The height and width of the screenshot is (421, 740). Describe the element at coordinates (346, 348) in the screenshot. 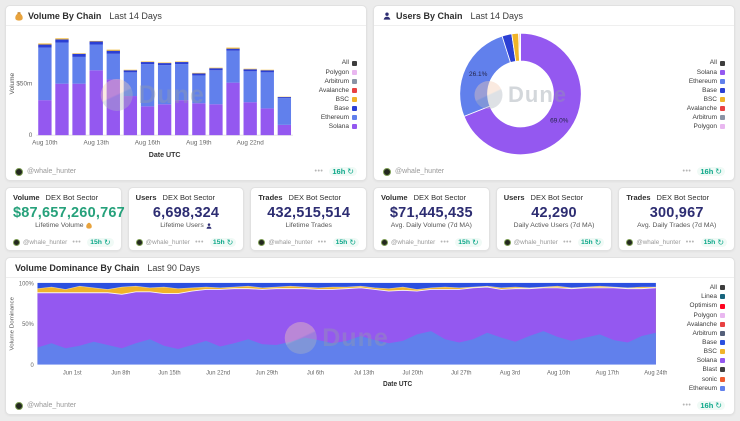

I see `area-layer-ethereum` at that location.